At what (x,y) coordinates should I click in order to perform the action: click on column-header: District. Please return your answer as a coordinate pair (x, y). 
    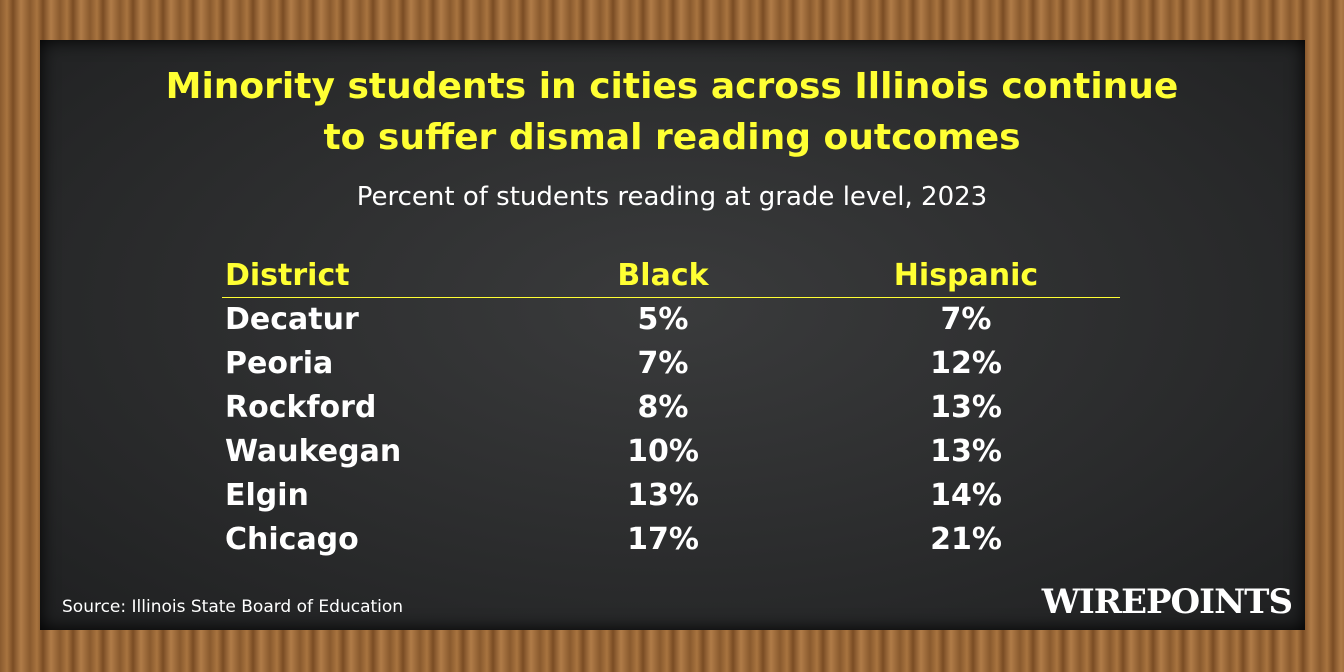
    Looking at the image, I should click on (287, 275).